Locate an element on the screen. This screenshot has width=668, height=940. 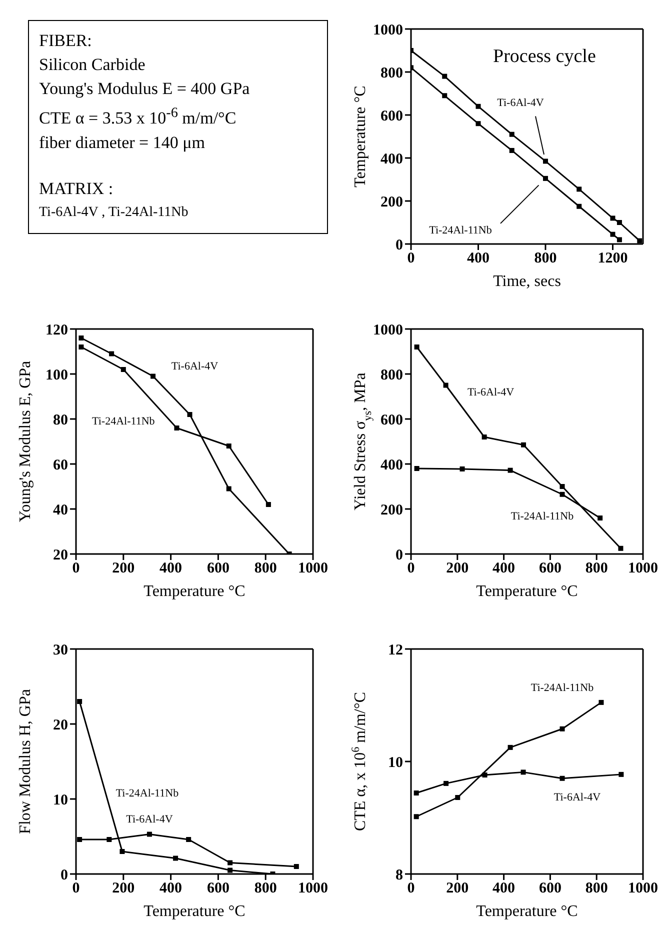
text: Silicon Carbide is located at coordinates (92, 65).